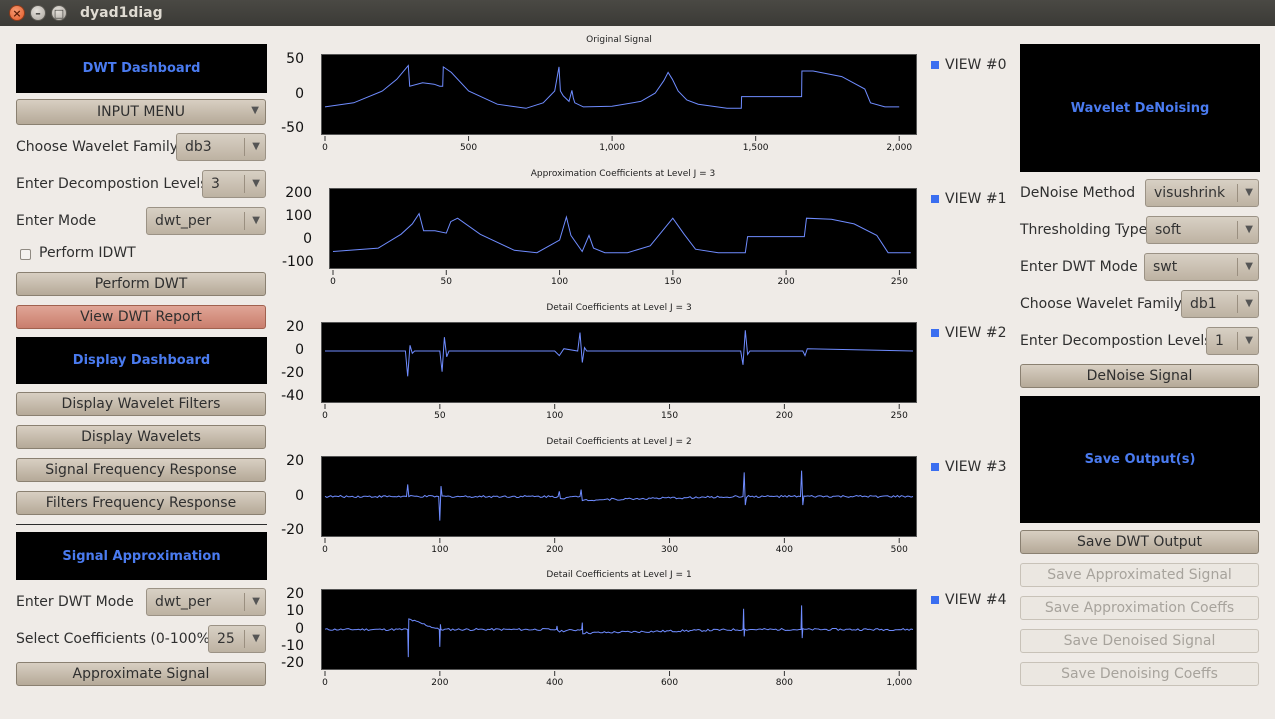  I want to click on y-tick-label: -50, so click(292, 128).